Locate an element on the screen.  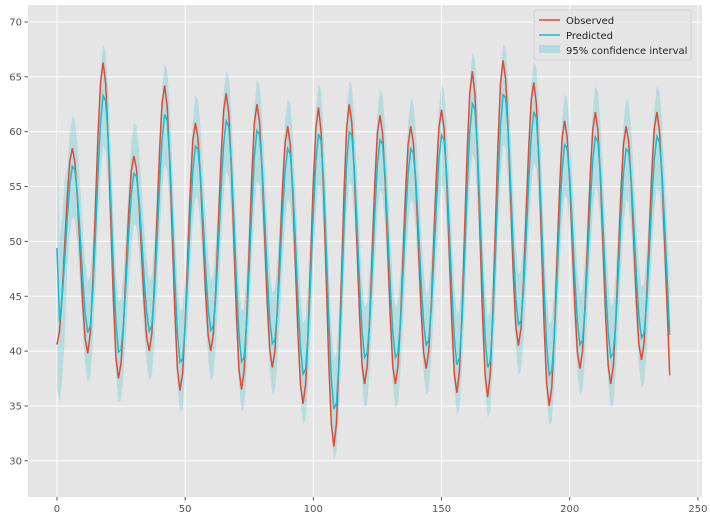
legend-ci-label: 95% confidence interval is located at coordinates (626, 51).